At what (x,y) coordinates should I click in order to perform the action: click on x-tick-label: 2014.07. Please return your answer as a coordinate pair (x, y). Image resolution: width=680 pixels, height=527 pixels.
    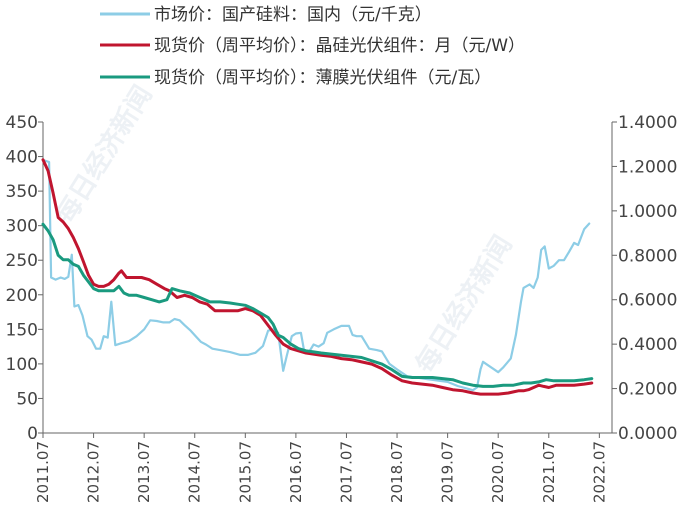
    Looking at the image, I should click on (195, 472).